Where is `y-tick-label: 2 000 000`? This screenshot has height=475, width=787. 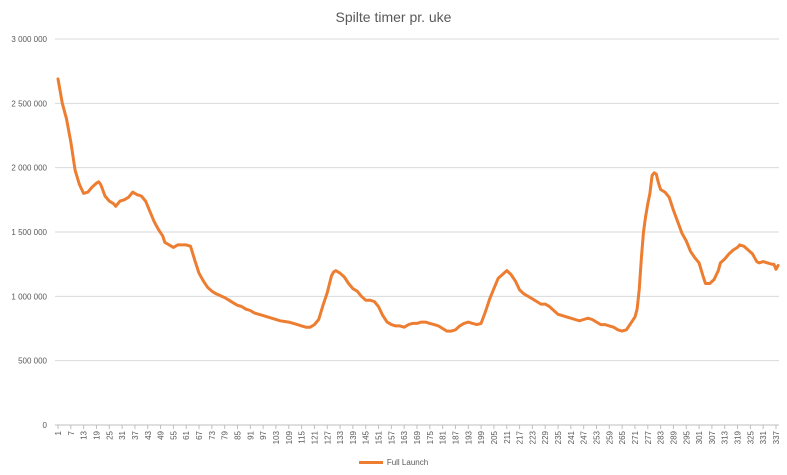 y-tick-label: 2 000 000 is located at coordinates (29, 168).